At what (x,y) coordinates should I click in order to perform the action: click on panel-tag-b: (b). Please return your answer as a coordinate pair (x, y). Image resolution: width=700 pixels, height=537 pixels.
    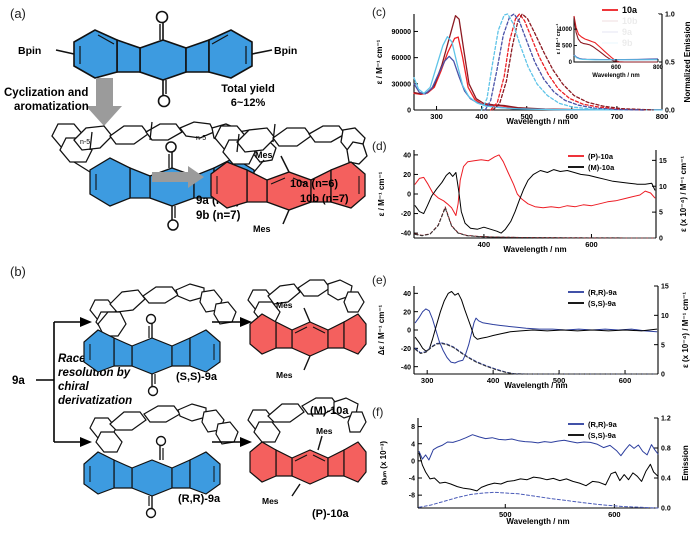
    Looking at the image, I should click on (18, 271).